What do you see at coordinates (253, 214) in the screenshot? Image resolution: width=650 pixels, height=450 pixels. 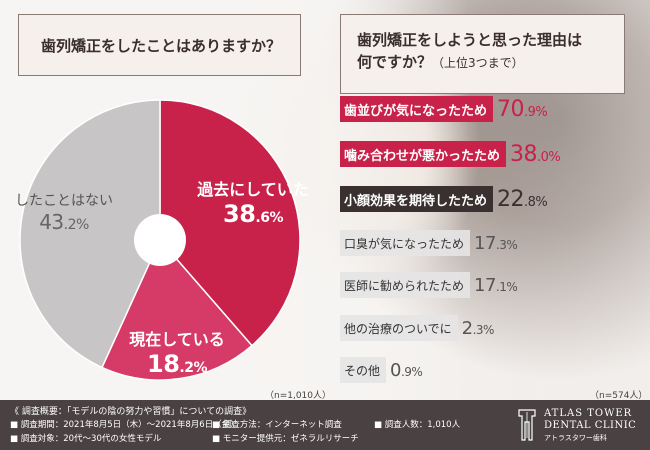 I see `pie-value-past: 38.6%` at bounding box center [253, 214].